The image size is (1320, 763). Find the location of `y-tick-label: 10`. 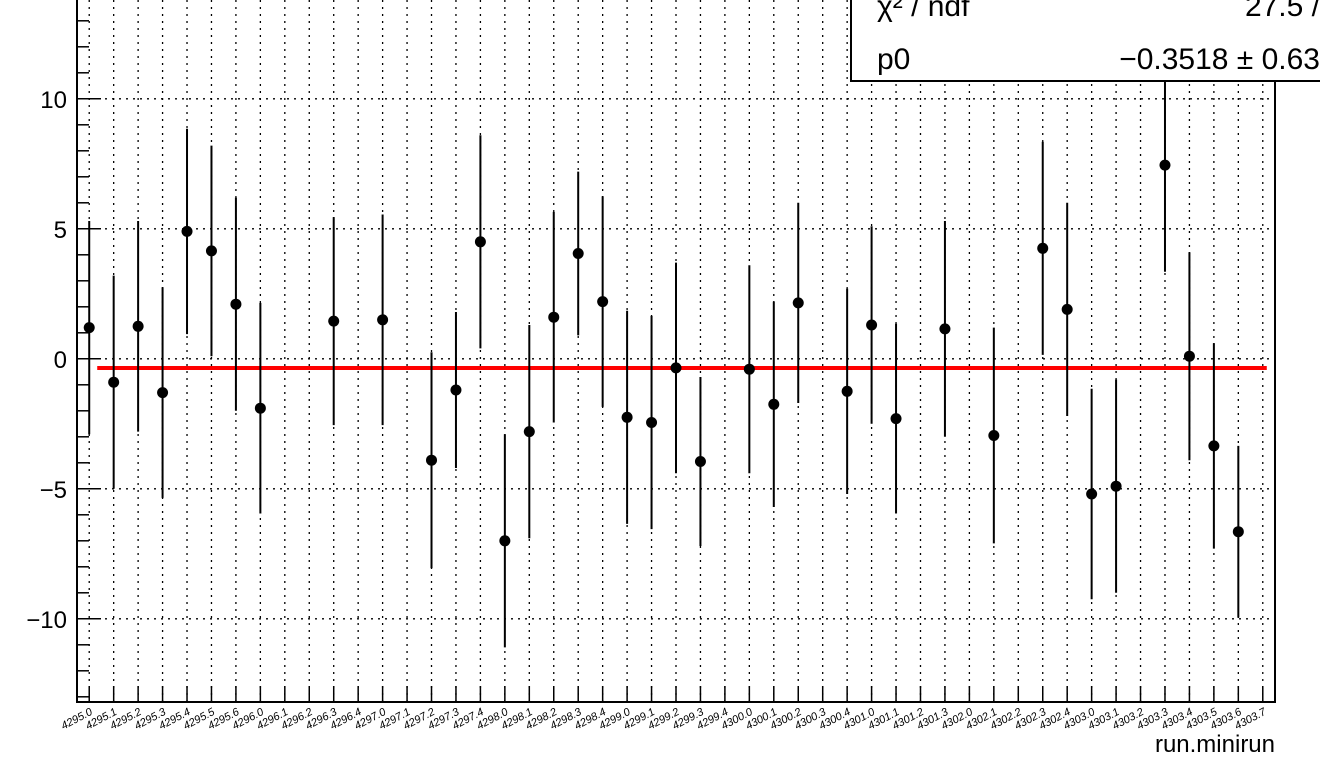

y-tick-label: 10 is located at coordinates (53, 100).